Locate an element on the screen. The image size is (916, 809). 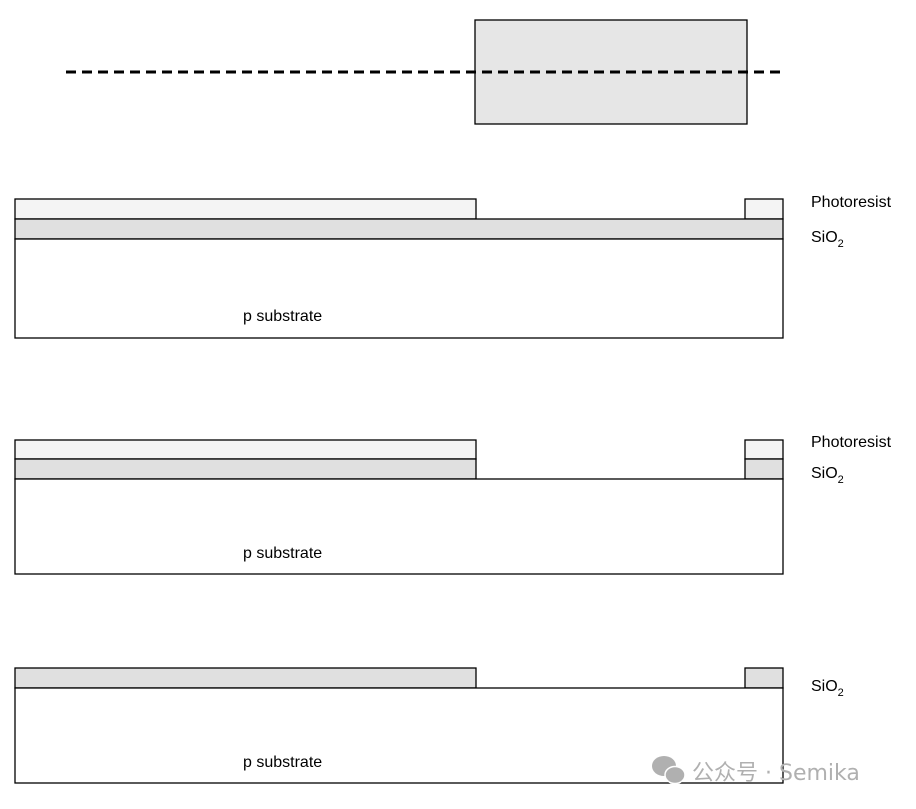
watermark: 公众号 · Semika is located at coordinates (756, 771).